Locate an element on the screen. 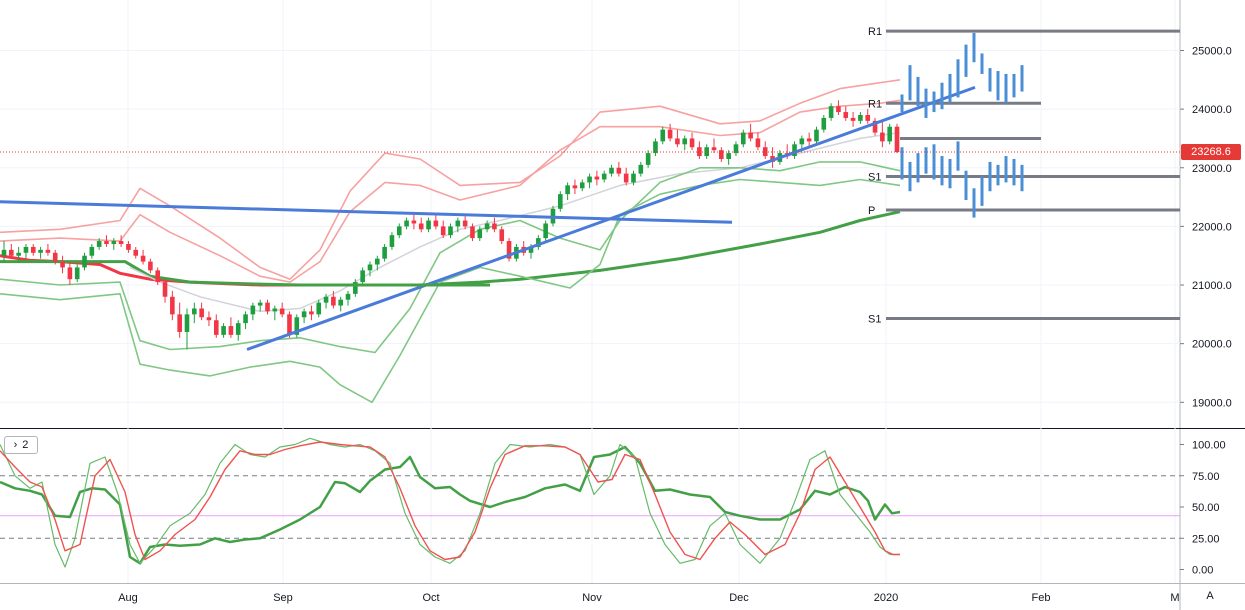 The width and height of the screenshot is (1245, 610). price-tick-label: 22000.0 is located at coordinates (1212, 227).